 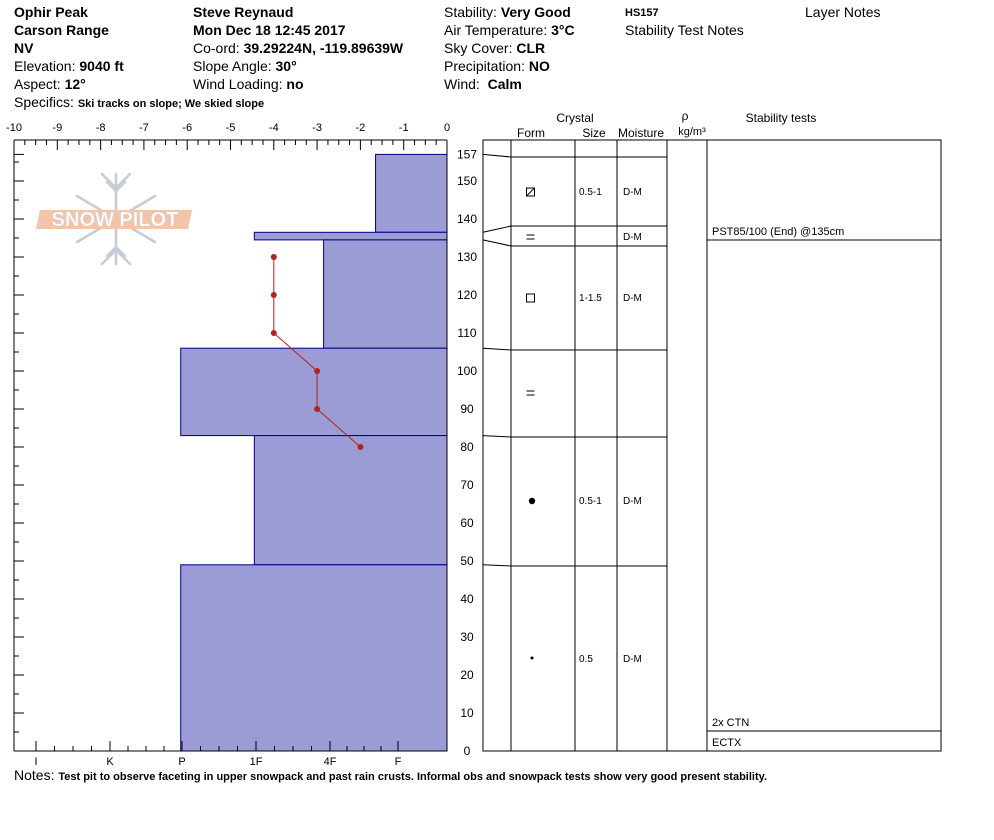 What do you see at coordinates (317, 352) in the screenshot?
I see `temperature-profile-line` at bounding box center [317, 352].